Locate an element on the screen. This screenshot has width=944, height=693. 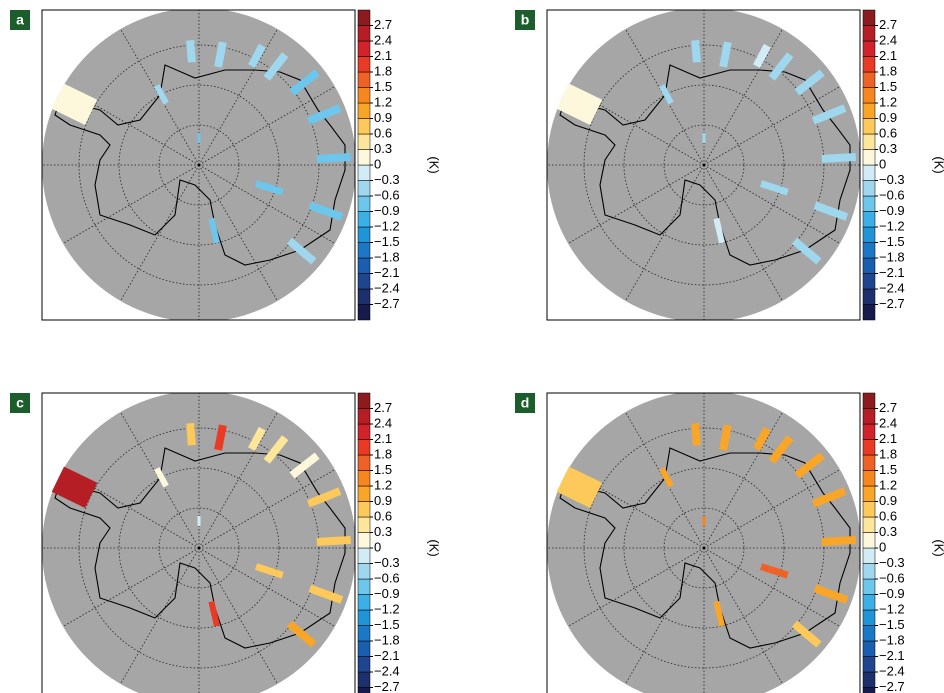
colorbar-label: −2.4 is located at coordinates (892, 287).